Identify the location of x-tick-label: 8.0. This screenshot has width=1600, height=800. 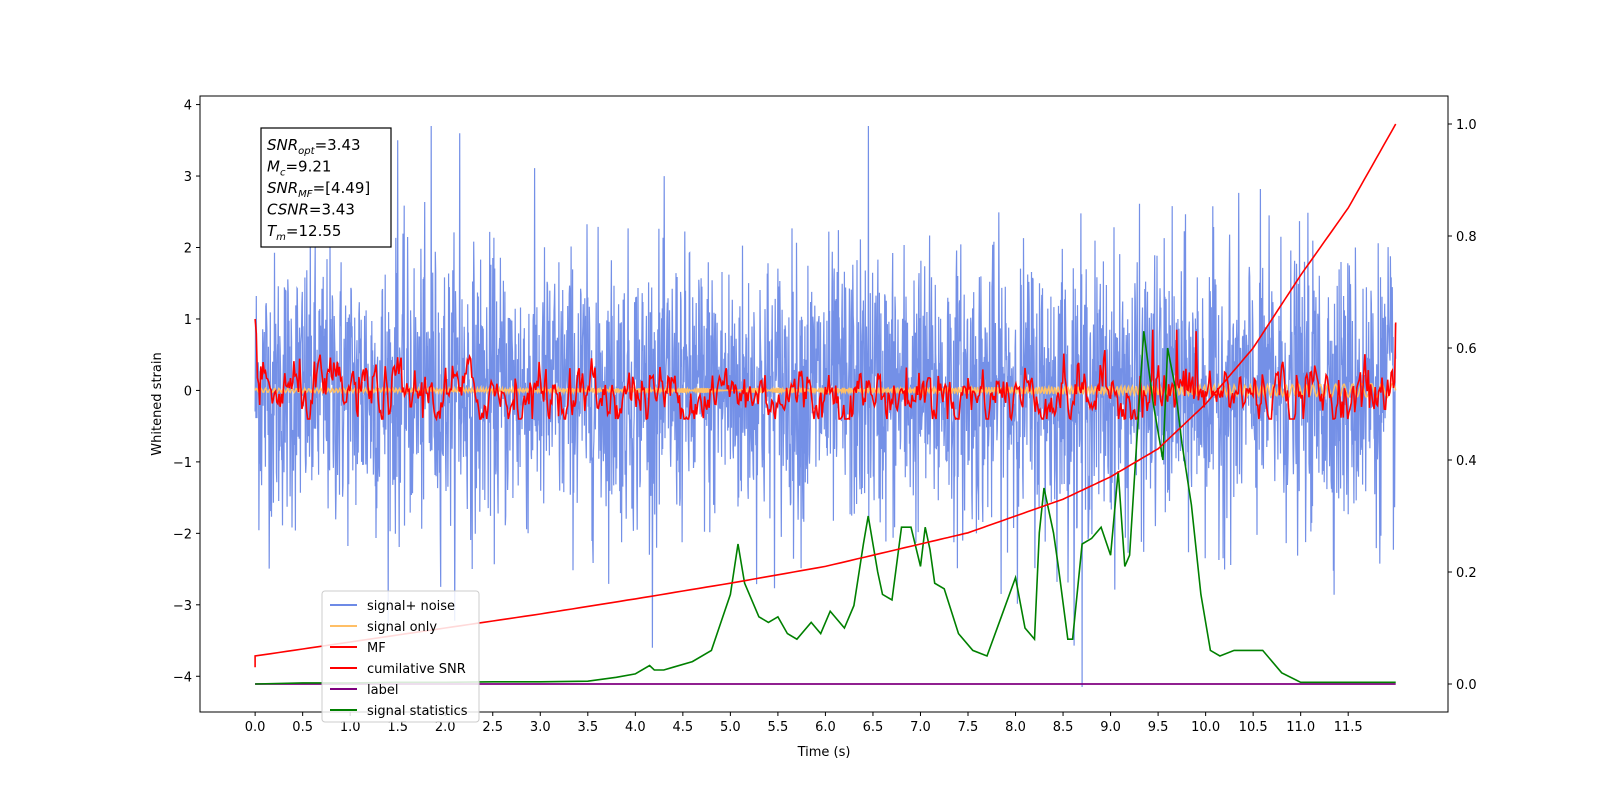
(1015, 727).